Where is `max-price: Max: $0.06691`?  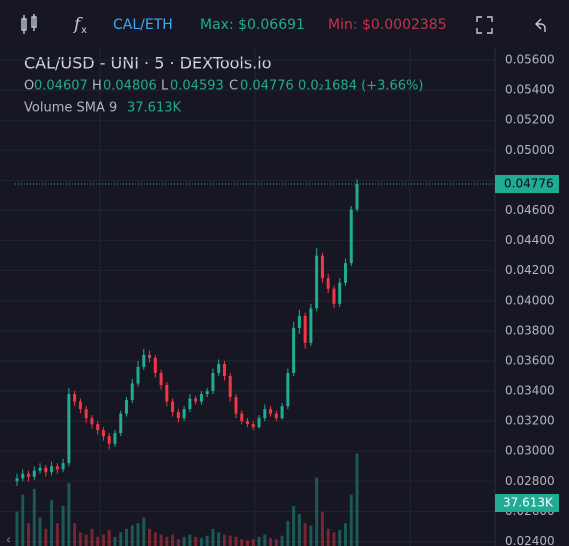
max-price: Max: $0.06691 is located at coordinates (252, 25).